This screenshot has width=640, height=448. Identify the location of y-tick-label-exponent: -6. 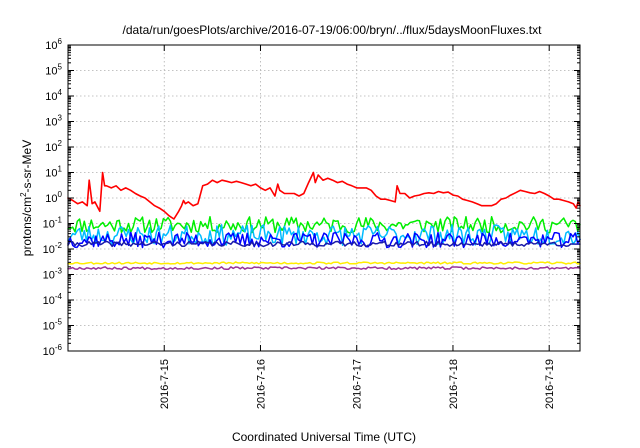
(59, 347).